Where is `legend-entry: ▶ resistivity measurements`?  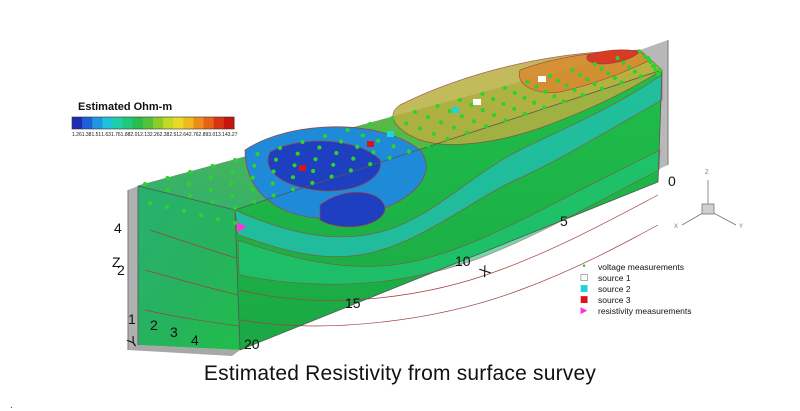
legend-entry: ▶ resistivity measurements is located at coordinates (635, 311).